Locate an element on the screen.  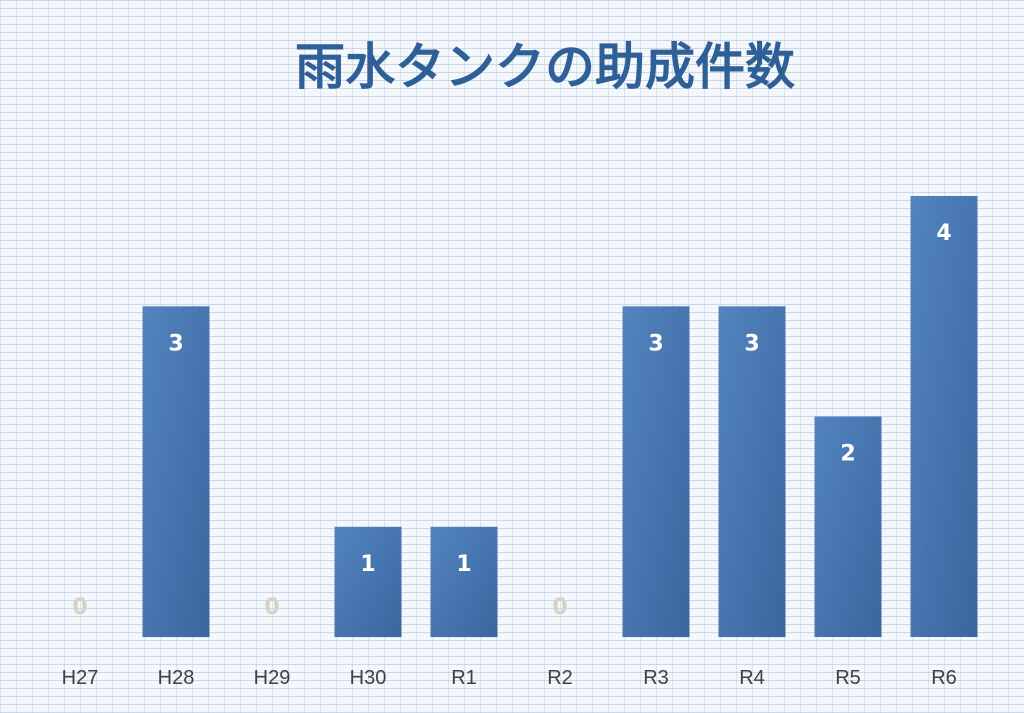
category-label-r2: R2 is located at coordinates (560, 678).